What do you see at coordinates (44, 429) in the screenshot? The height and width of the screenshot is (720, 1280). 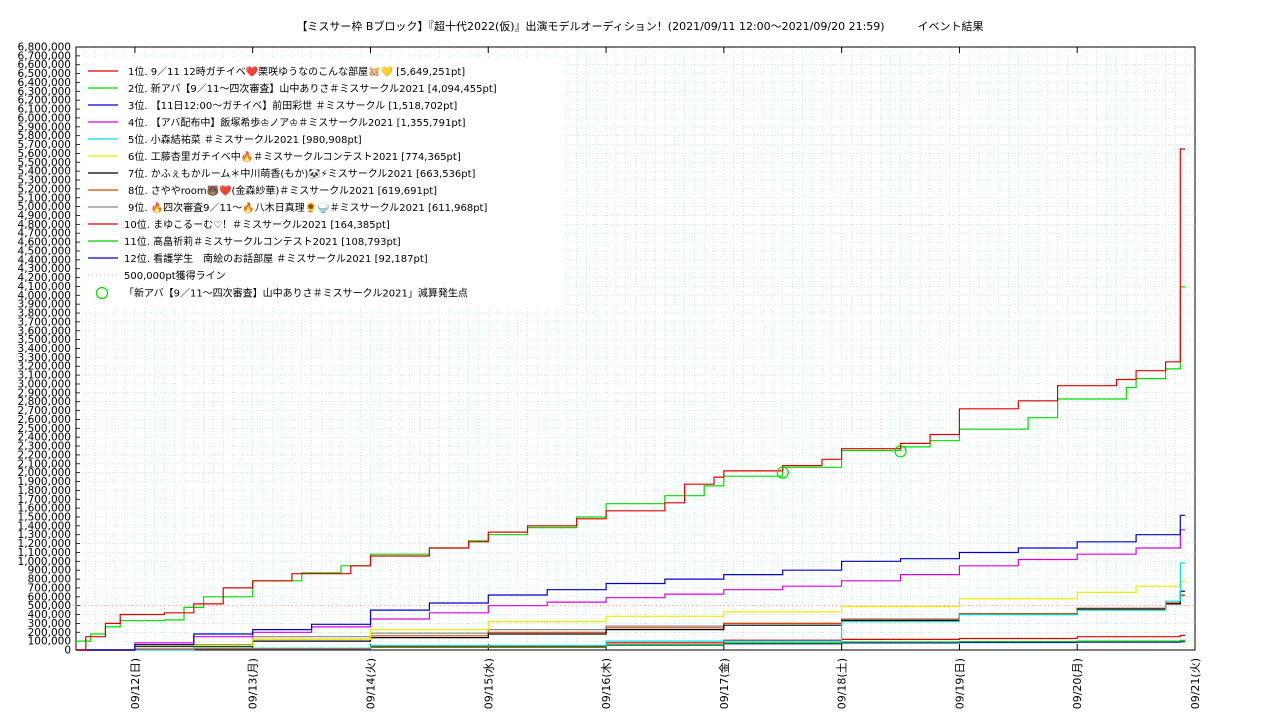 I see `y-tick-label: 2,500,000` at bounding box center [44, 429].